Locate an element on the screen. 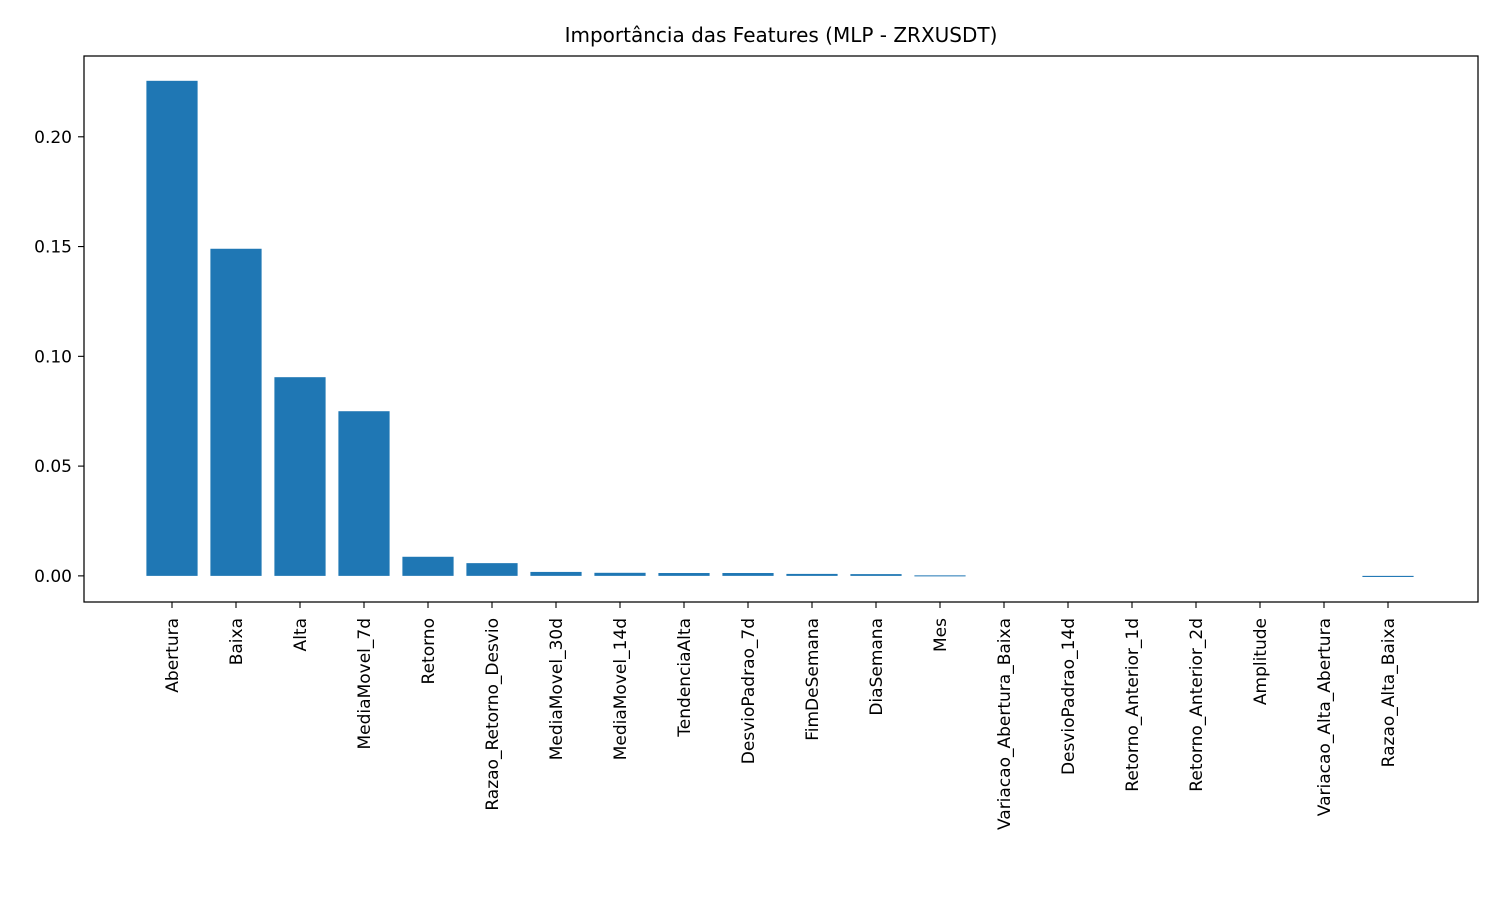 Image resolution: width=1500 pixels, height=900 pixels. x-tick-label: Alta is located at coordinates (301, 634).